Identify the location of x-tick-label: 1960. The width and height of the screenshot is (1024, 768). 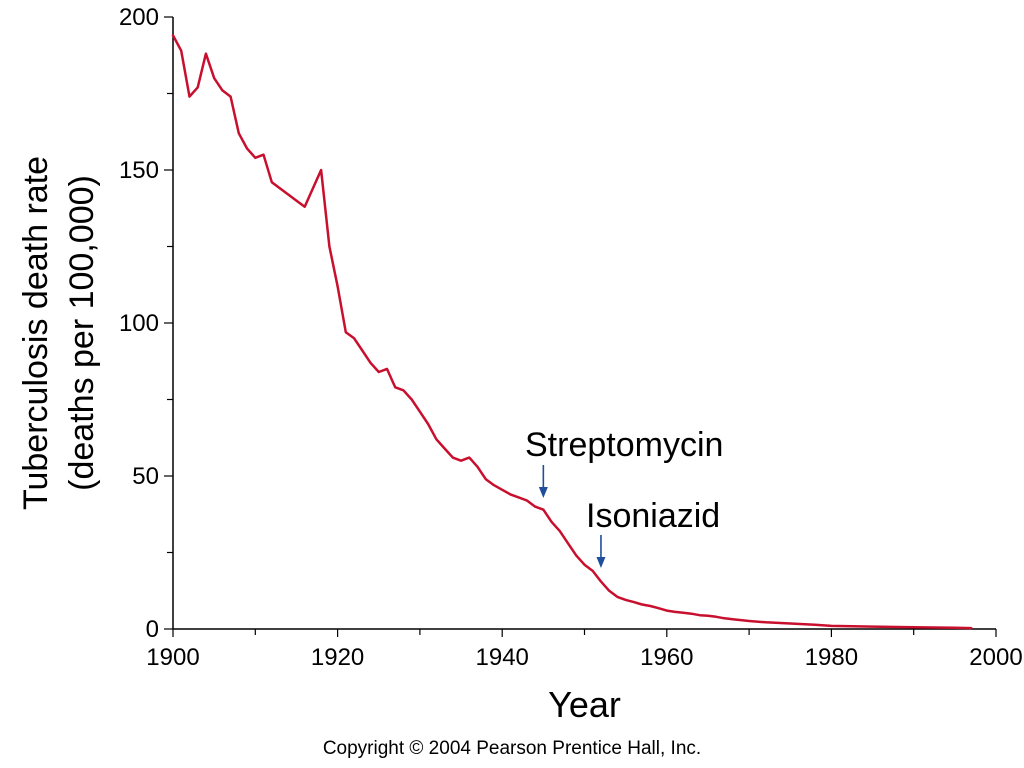
(666, 657).